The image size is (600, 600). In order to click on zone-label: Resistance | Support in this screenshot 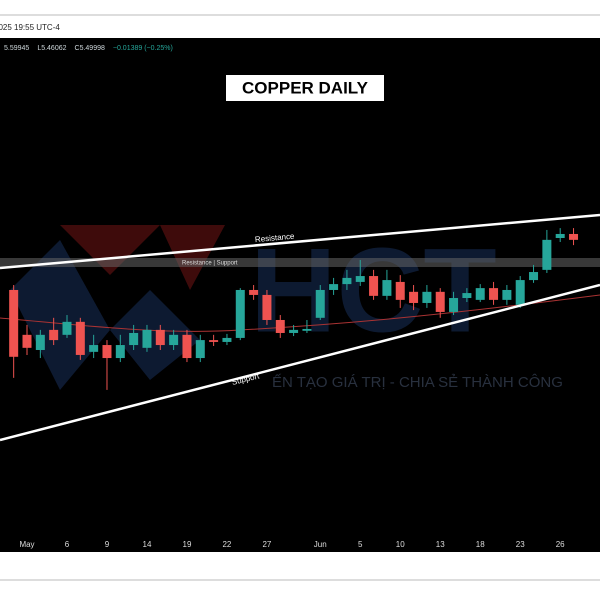, I will do `click(210, 264)`.